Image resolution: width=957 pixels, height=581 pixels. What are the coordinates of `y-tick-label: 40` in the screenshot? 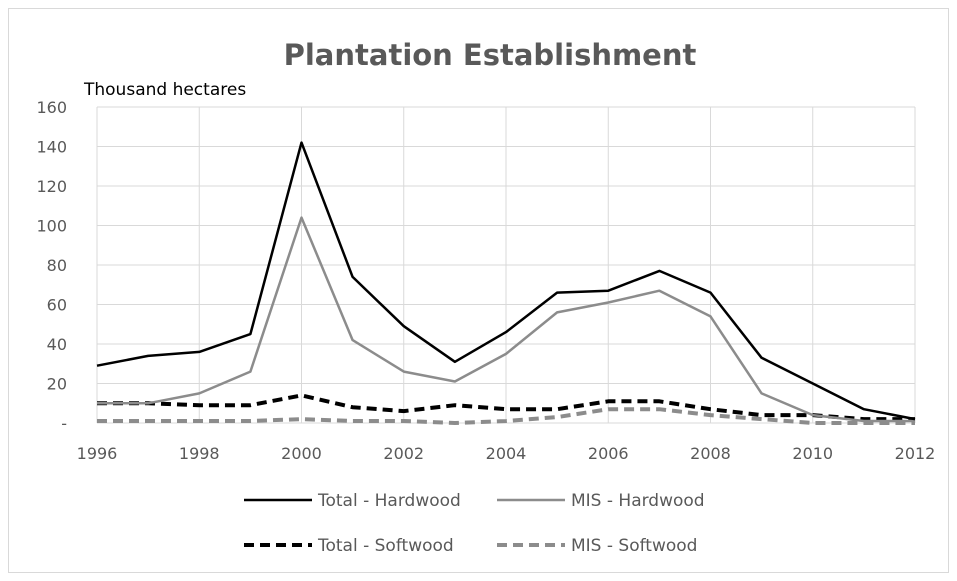 It's located at (57, 344).